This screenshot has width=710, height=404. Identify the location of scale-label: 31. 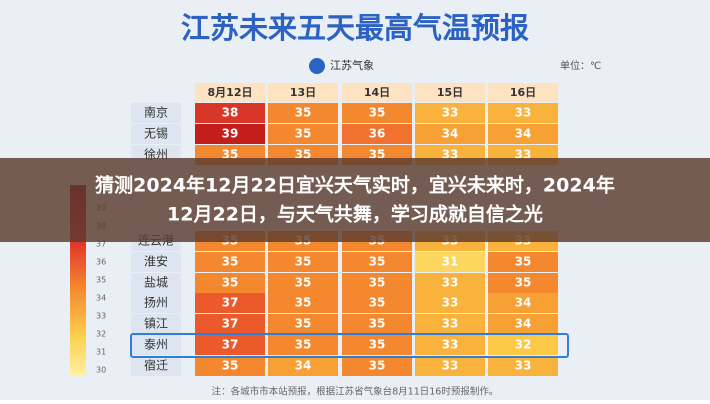
(101, 352).